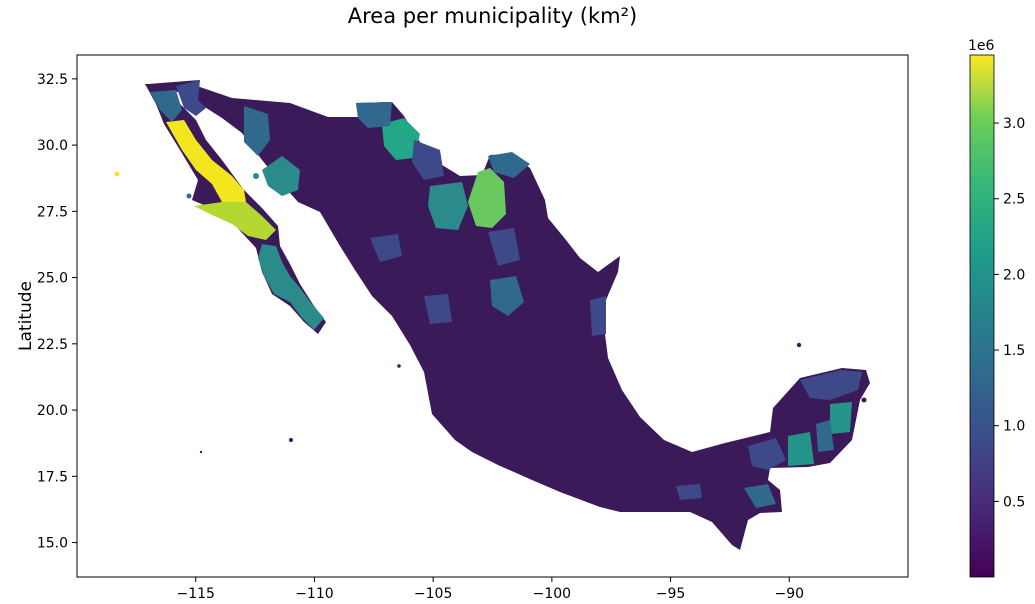 This screenshot has width=1035, height=604. I want to click on region-sonora-north, so click(257, 131).